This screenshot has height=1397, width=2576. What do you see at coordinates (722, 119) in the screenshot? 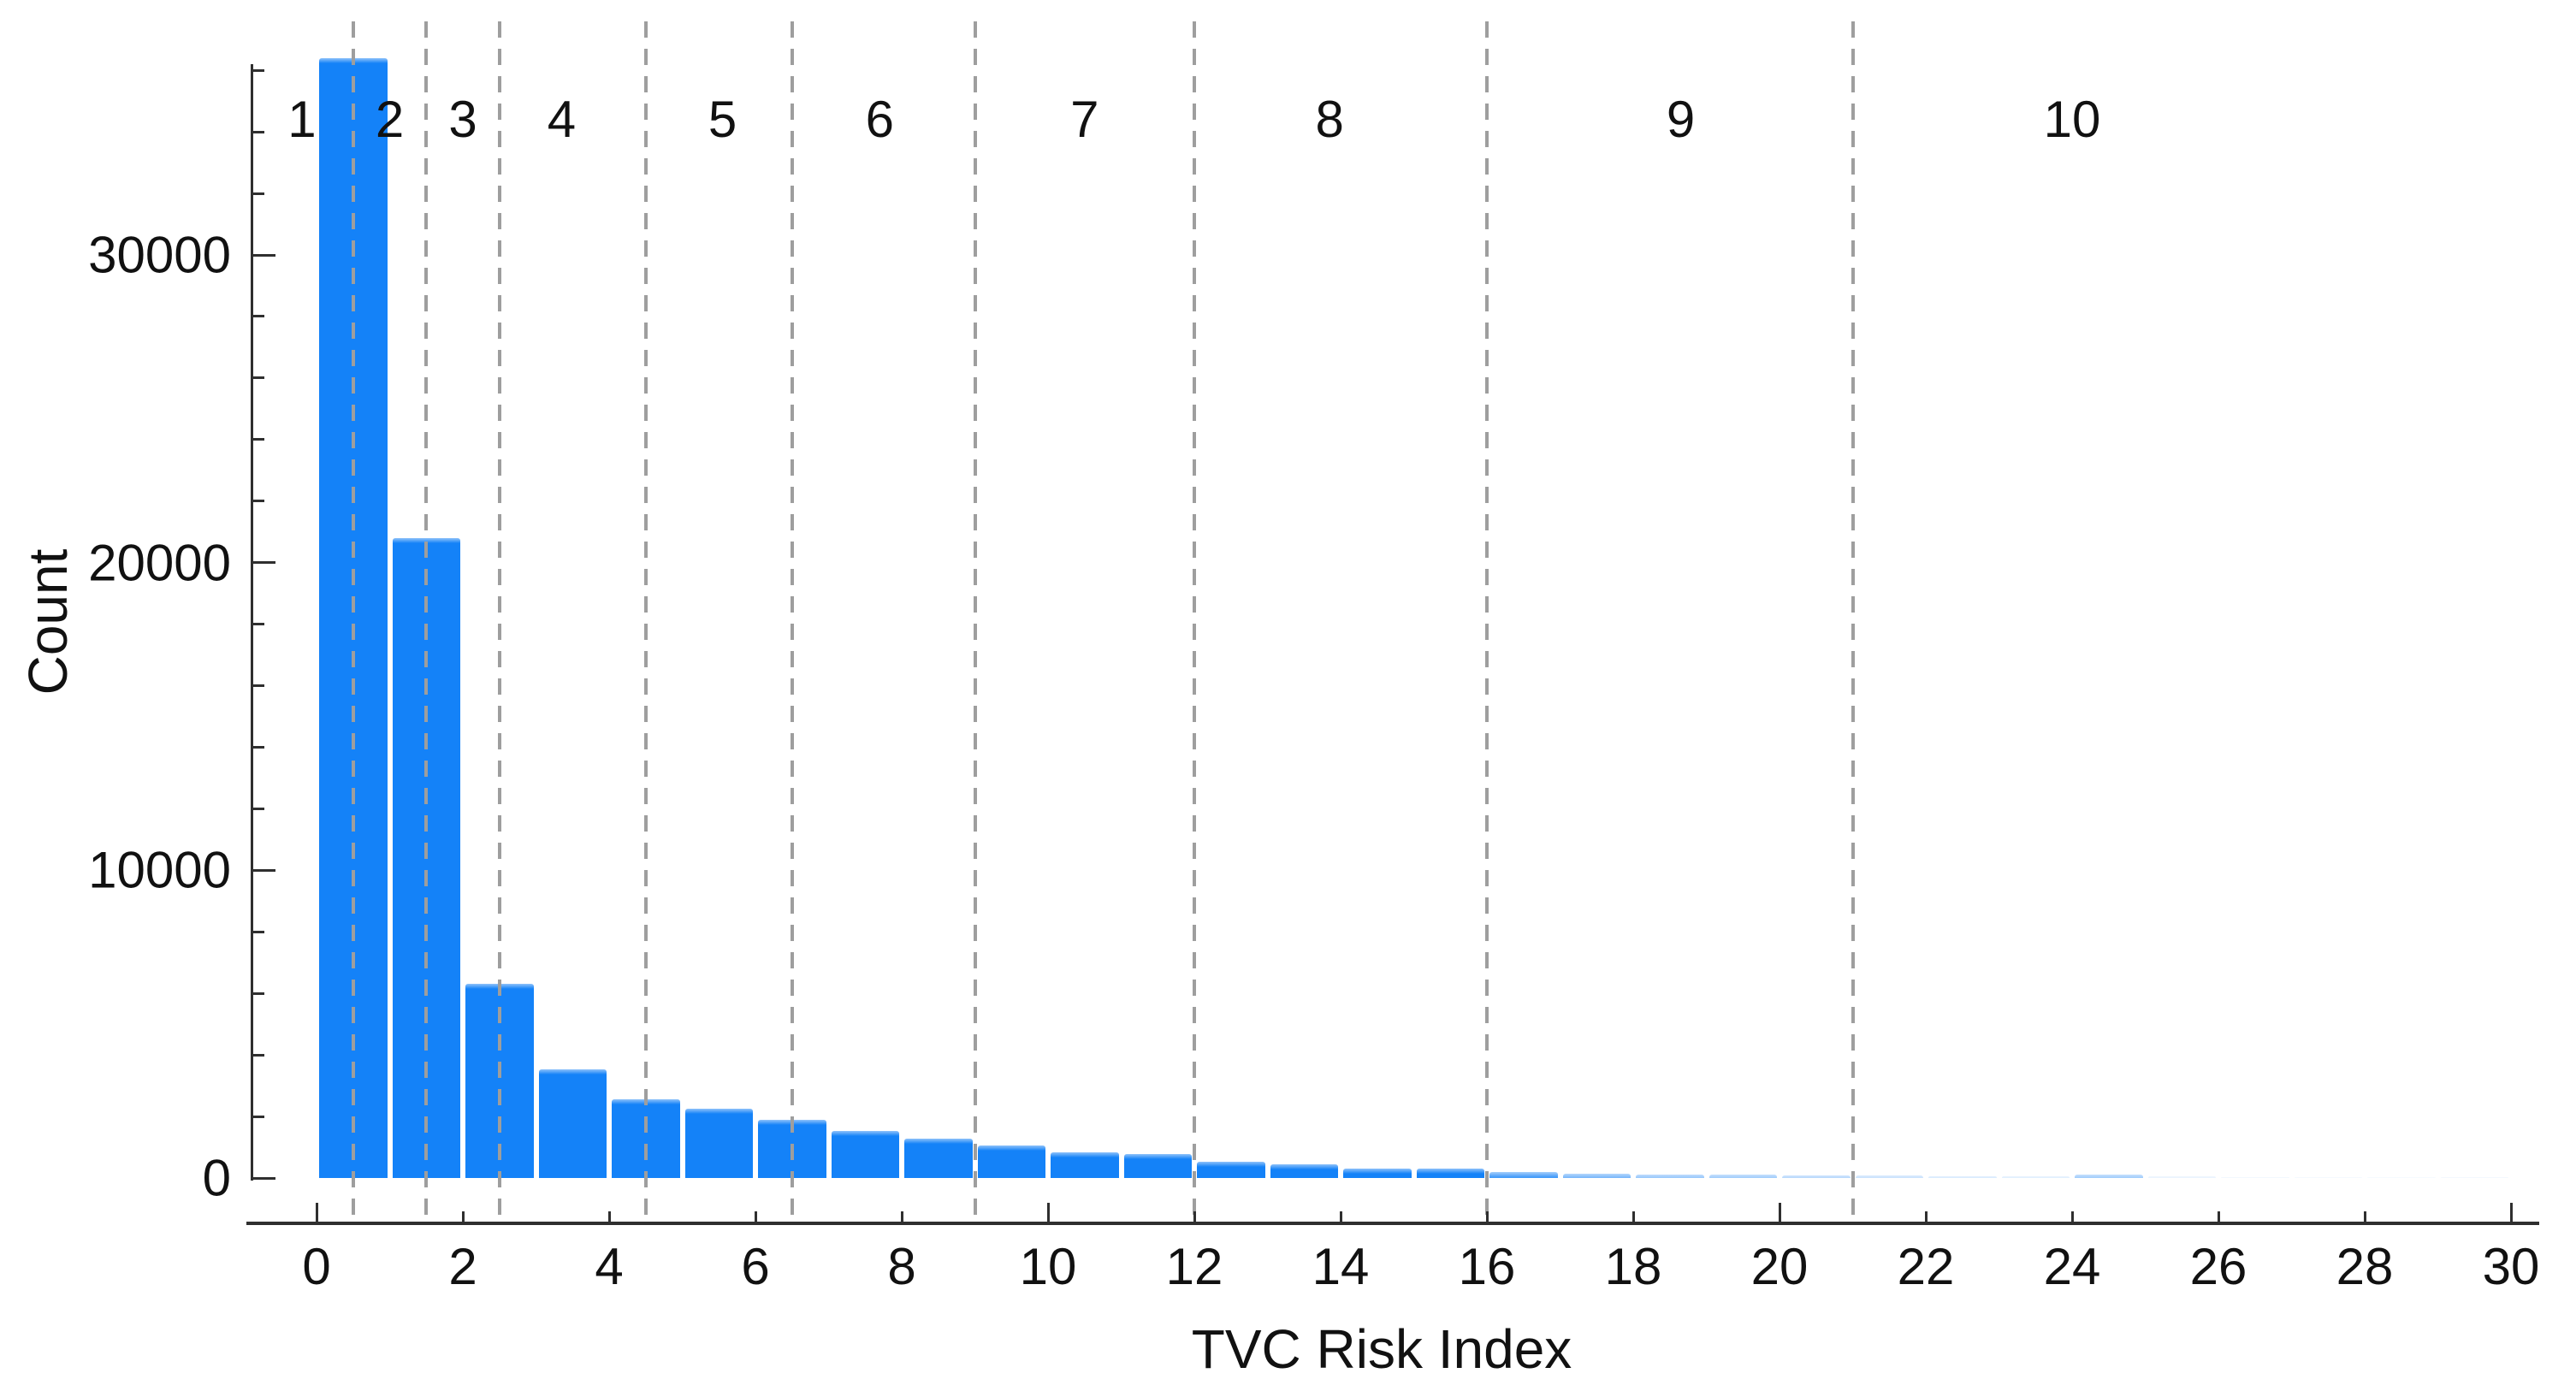
I see `decile-region-label: 5` at bounding box center [722, 119].